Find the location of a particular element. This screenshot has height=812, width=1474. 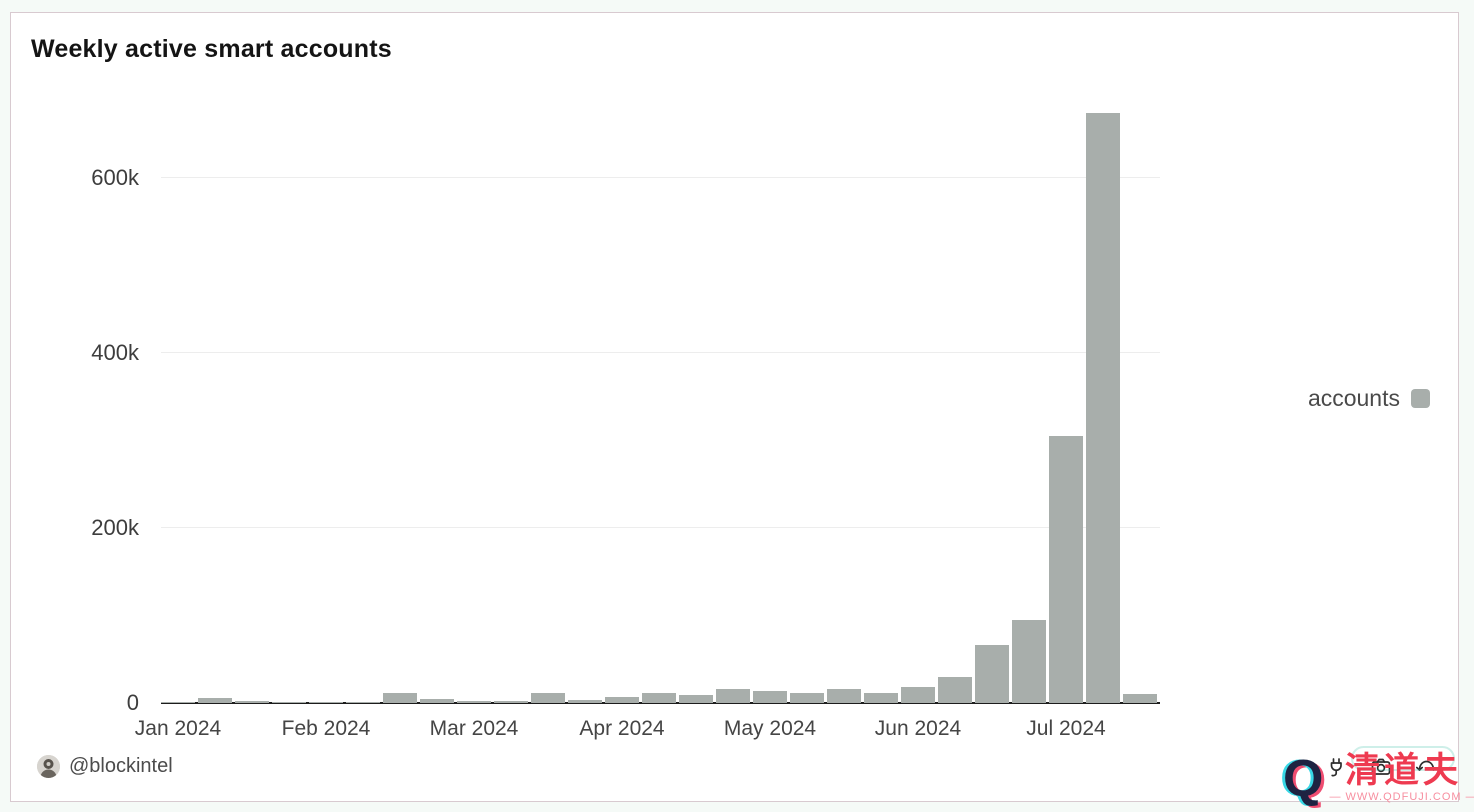

plug-icon is located at coordinates (1335, 766).